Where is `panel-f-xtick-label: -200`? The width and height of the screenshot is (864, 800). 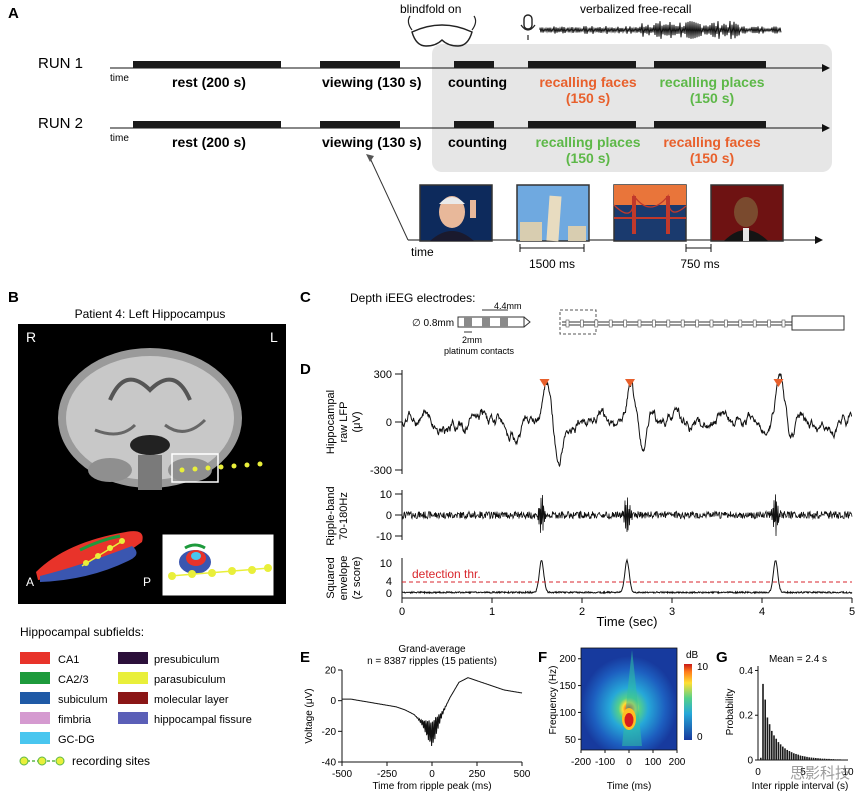 panel-f-xtick-label: -200 is located at coordinates (581, 762).